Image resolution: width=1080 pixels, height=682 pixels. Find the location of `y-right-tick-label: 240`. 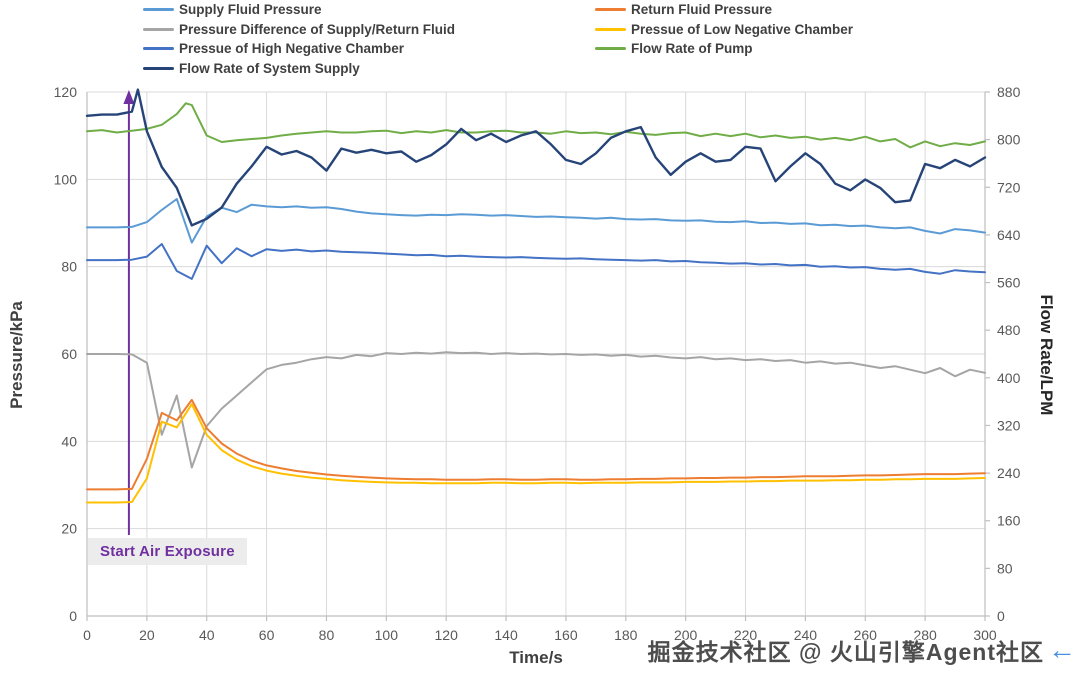

y-right-tick-label: 240 is located at coordinates (1009, 473).